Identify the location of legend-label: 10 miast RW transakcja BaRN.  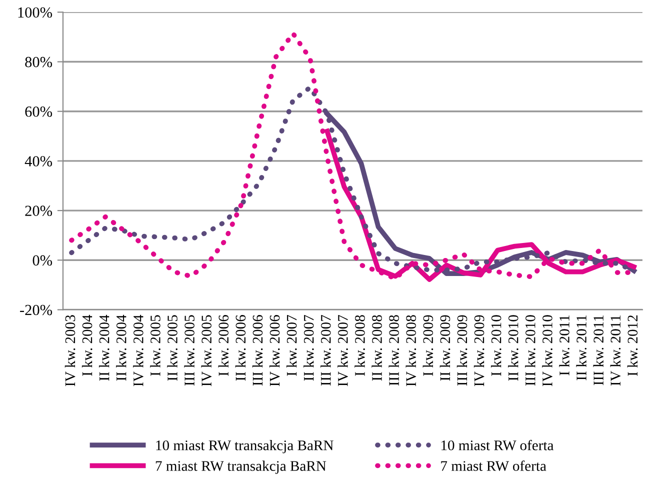
(245, 447).